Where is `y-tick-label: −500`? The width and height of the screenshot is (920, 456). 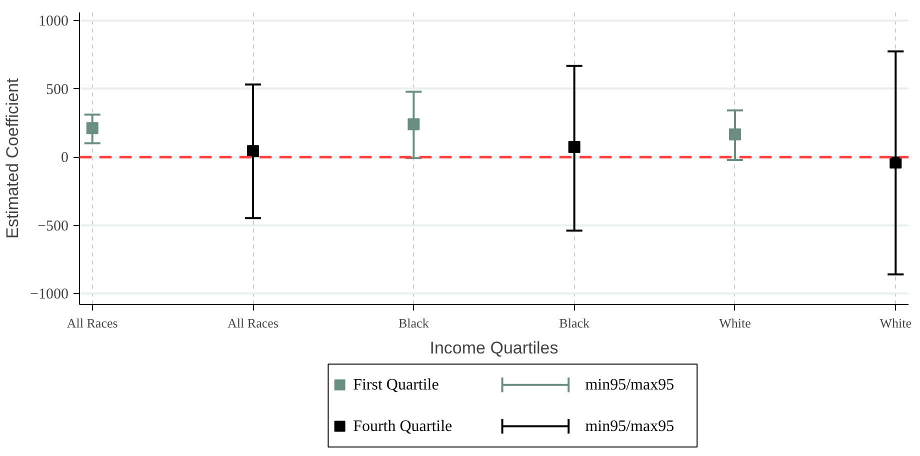 y-tick-label: −500 is located at coordinates (53, 226).